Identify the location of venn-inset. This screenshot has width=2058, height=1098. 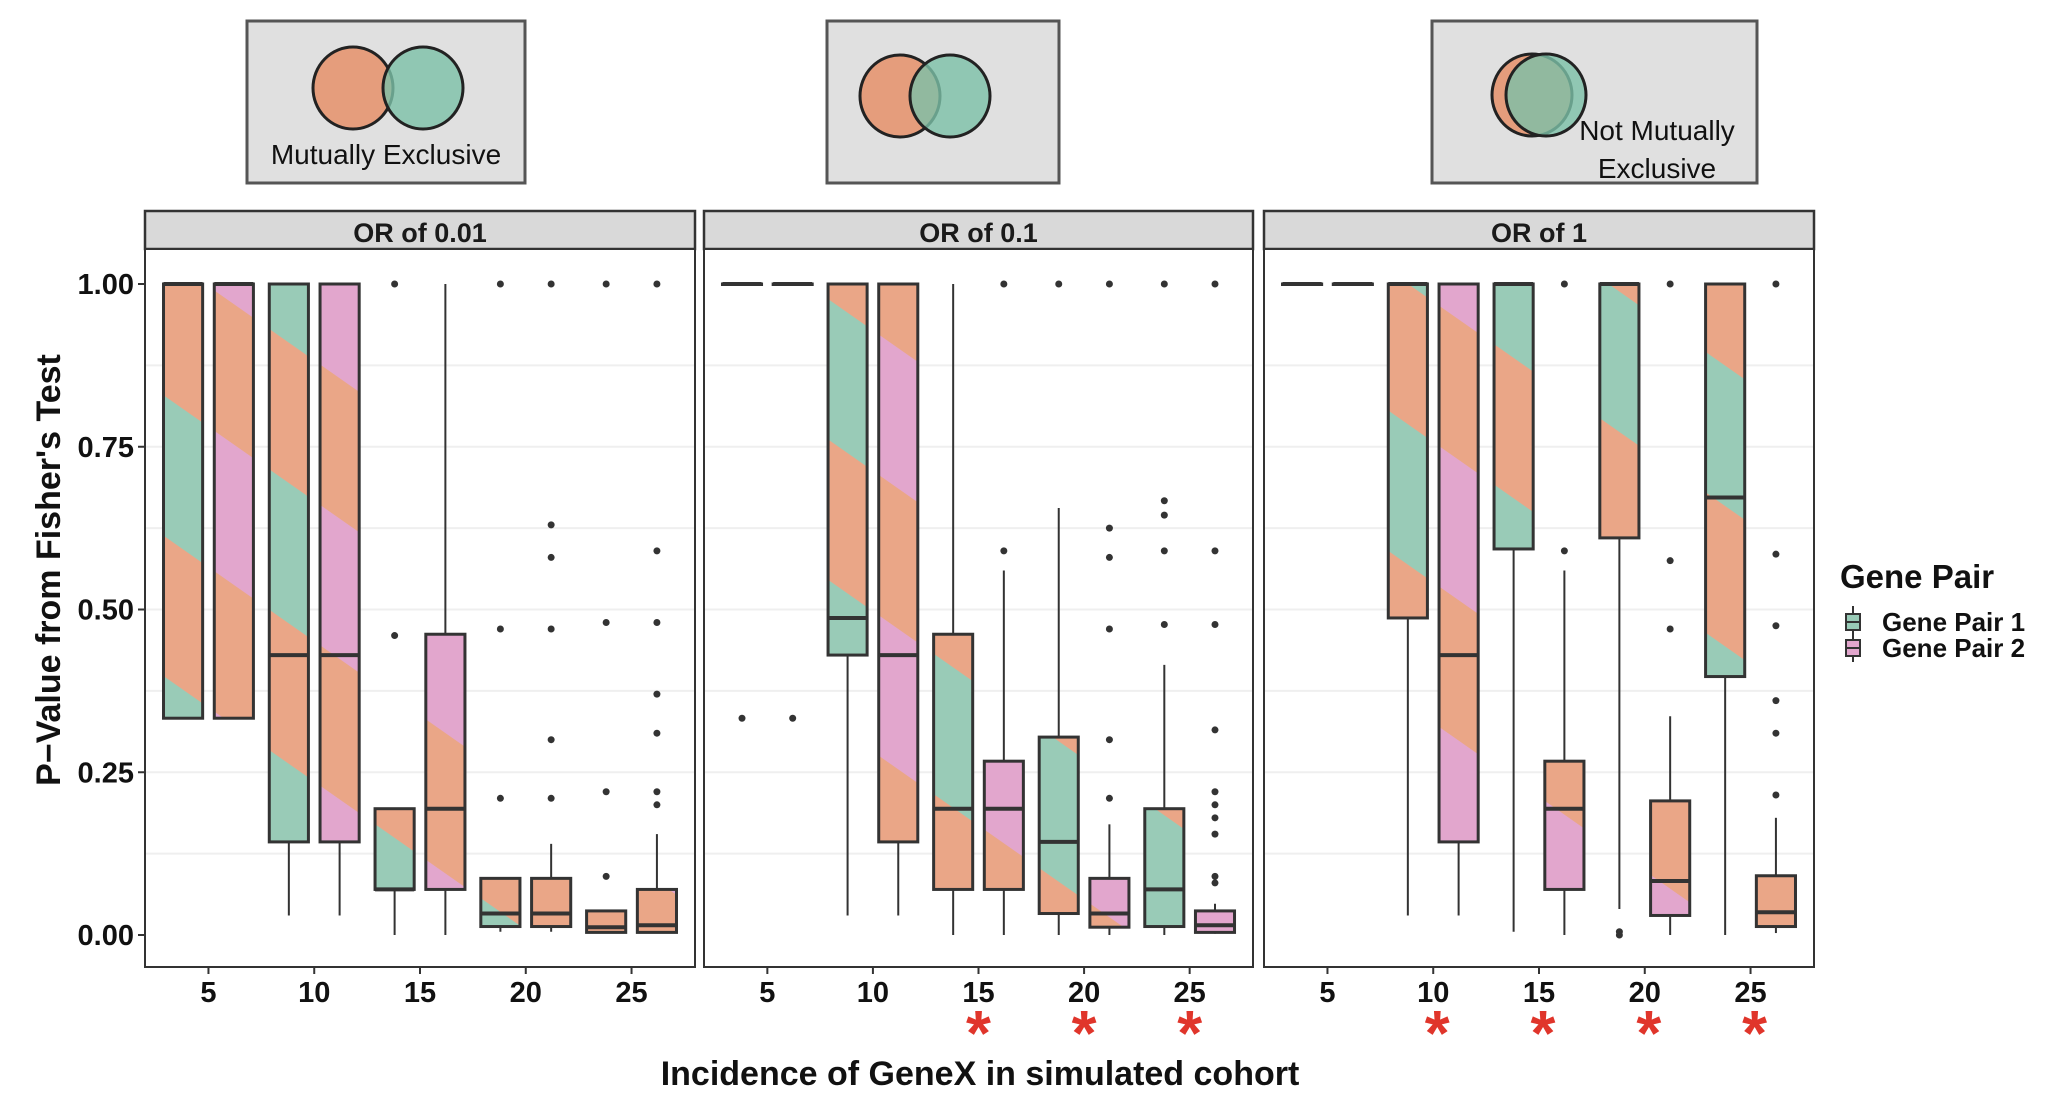
(943, 102).